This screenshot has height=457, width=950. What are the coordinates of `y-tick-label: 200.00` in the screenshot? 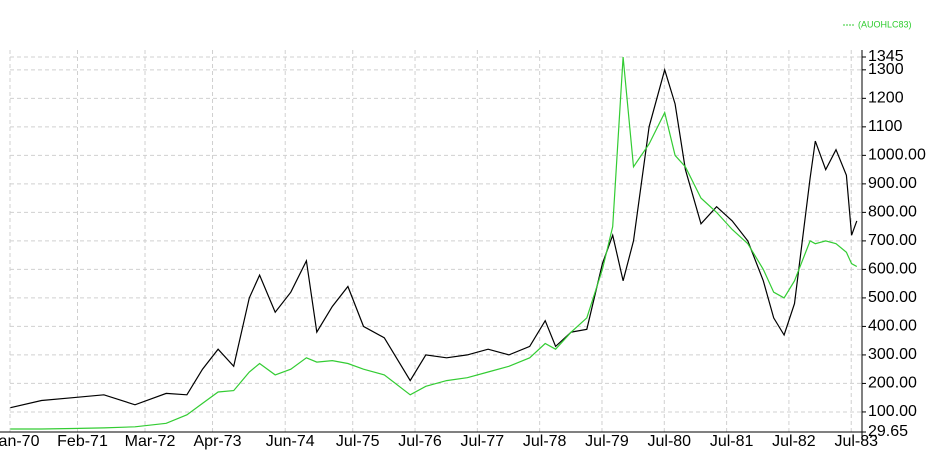 It's located at (892, 383).